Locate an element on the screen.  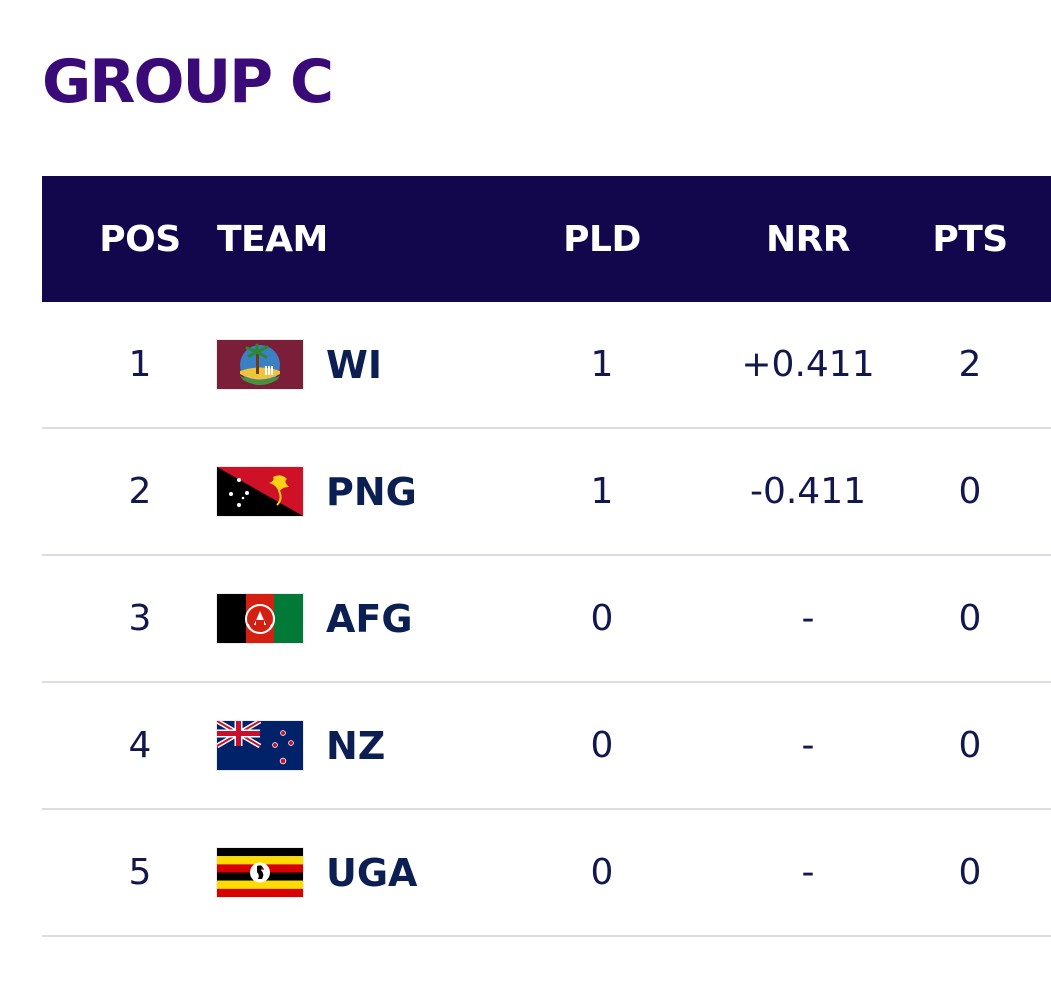
table-row: 5 UGA 0 - 0 is located at coordinates (546, 873).